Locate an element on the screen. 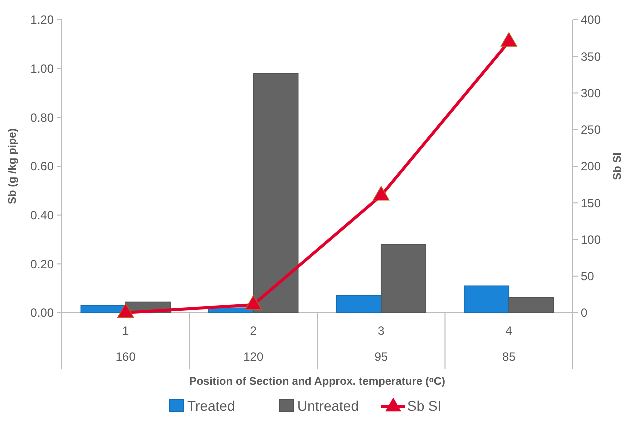 Image resolution: width=633 pixels, height=423 pixels. y2-tick-label: 100 is located at coordinates (591, 239).